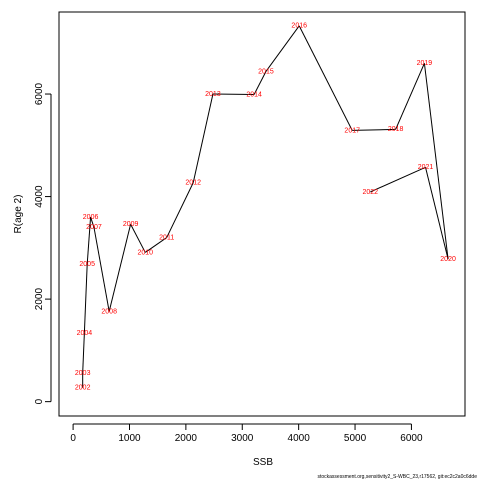  Describe the element at coordinates (448, 259) in the screenshot. I see `point-label-2020: 2020` at that location.